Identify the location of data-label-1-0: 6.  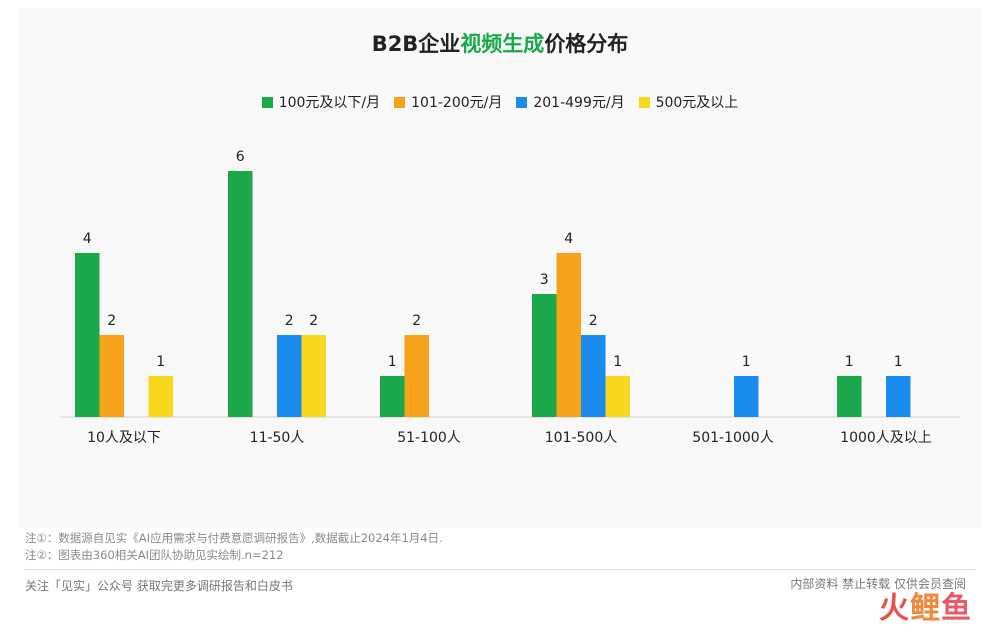
(240, 157).